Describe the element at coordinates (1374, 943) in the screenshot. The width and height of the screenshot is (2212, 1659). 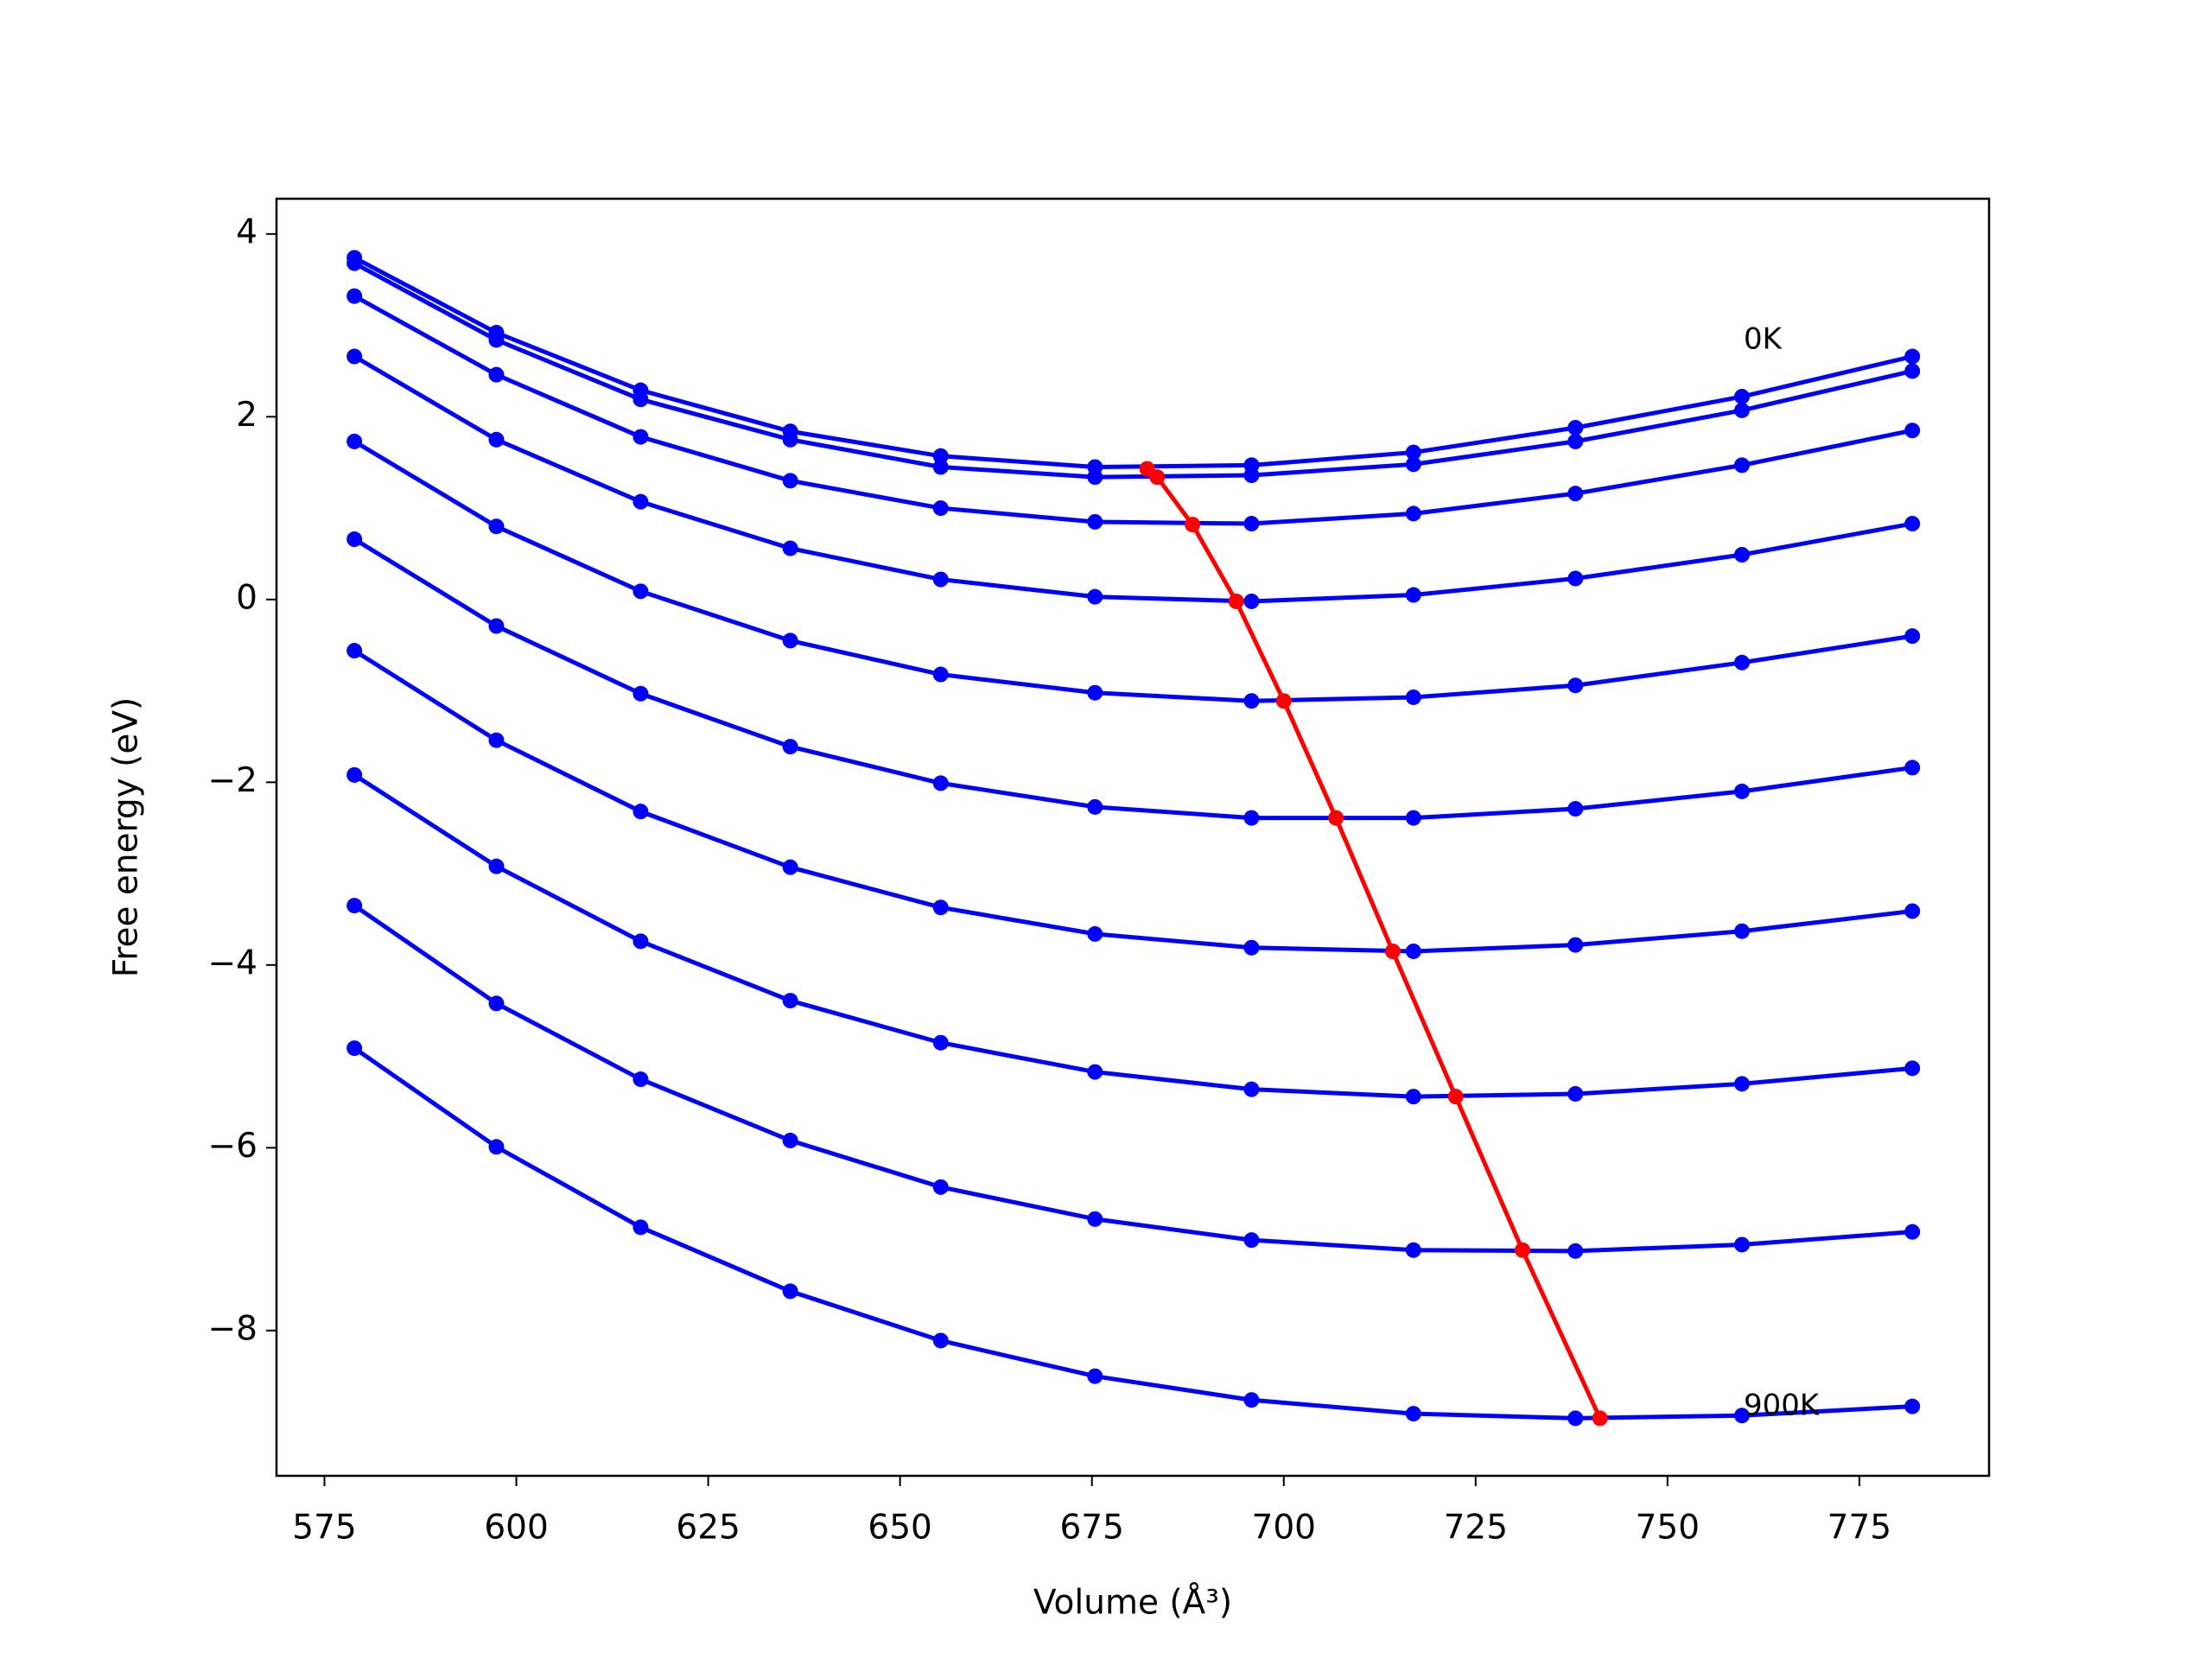
I see `minima-line` at that location.